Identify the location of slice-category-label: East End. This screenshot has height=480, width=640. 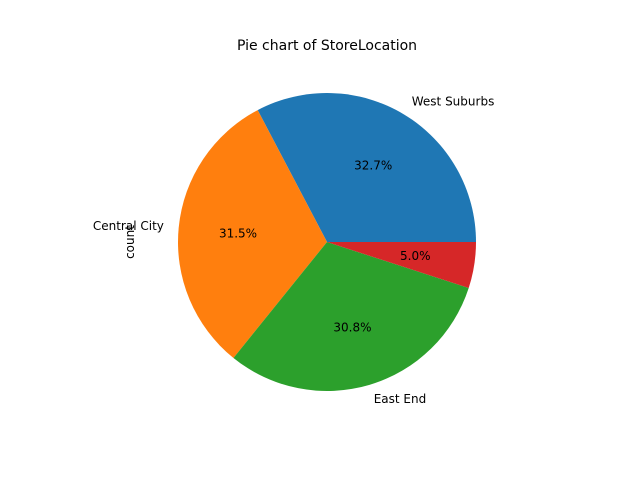
(400, 399).